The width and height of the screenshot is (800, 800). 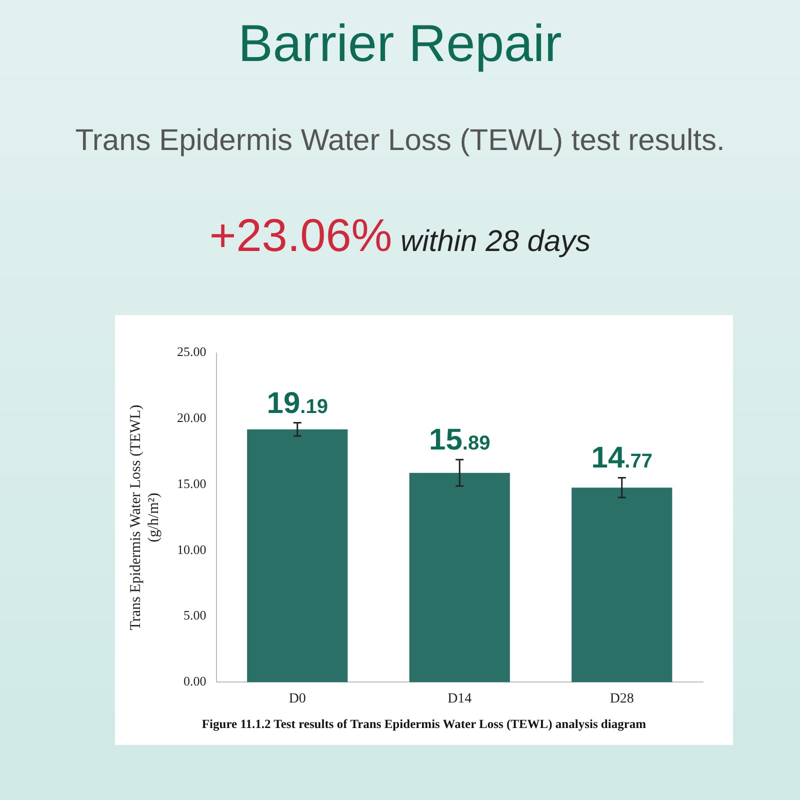 I want to click on data-label: 14.77, so click(x=621, y=458).